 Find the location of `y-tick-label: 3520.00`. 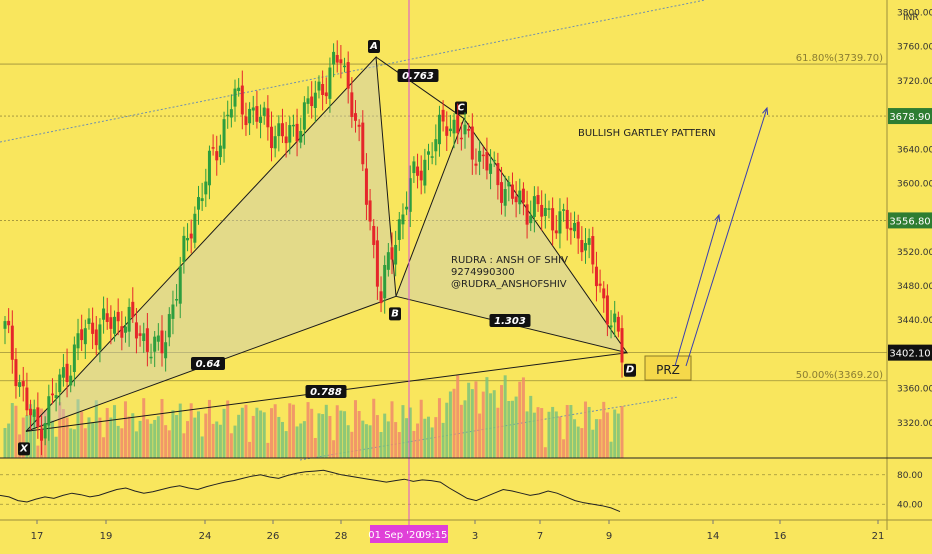

y-tick-label: 3520.00 is located at coordinates (914, 253).